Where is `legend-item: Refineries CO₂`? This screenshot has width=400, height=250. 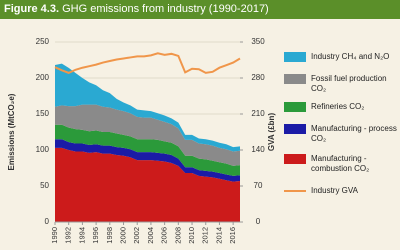
legend-item: Refineries CO₂ is located at coordinates (341, 107).